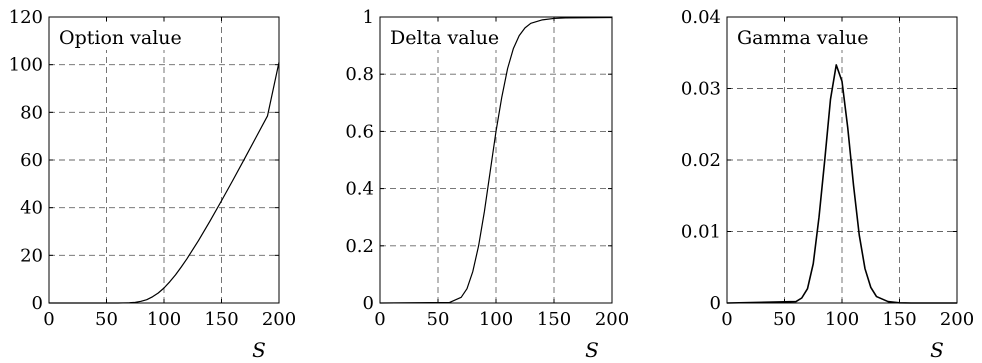 The height and width of the screenshot is (363, 982). Describe the element at coordinates (164, 319) in the screenshot. I see `option-xtick-label: 100` at that location.